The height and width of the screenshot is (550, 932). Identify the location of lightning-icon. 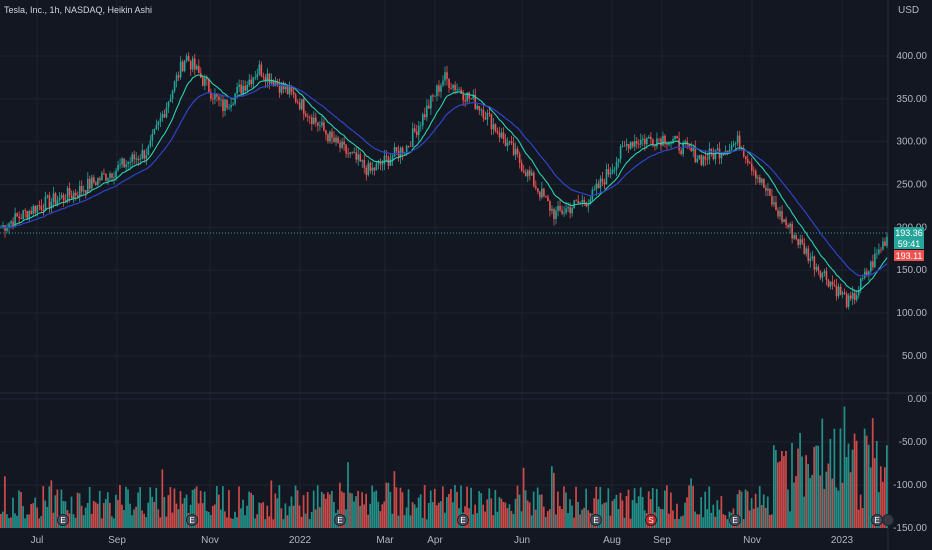
(888, 520).